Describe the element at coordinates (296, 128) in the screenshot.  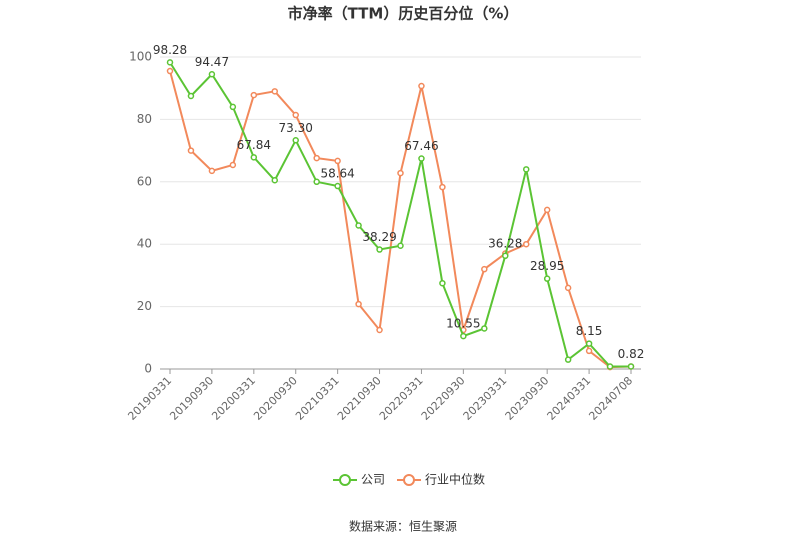
I see `data-label: 73.30` at that location.